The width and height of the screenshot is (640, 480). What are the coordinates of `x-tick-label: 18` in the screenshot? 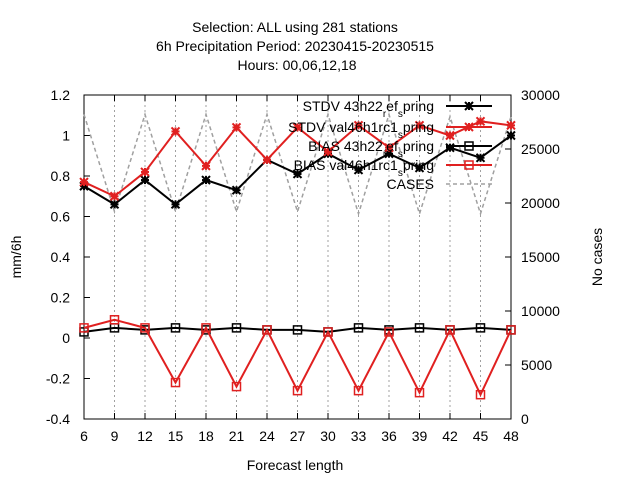 It's located at (206, 436).